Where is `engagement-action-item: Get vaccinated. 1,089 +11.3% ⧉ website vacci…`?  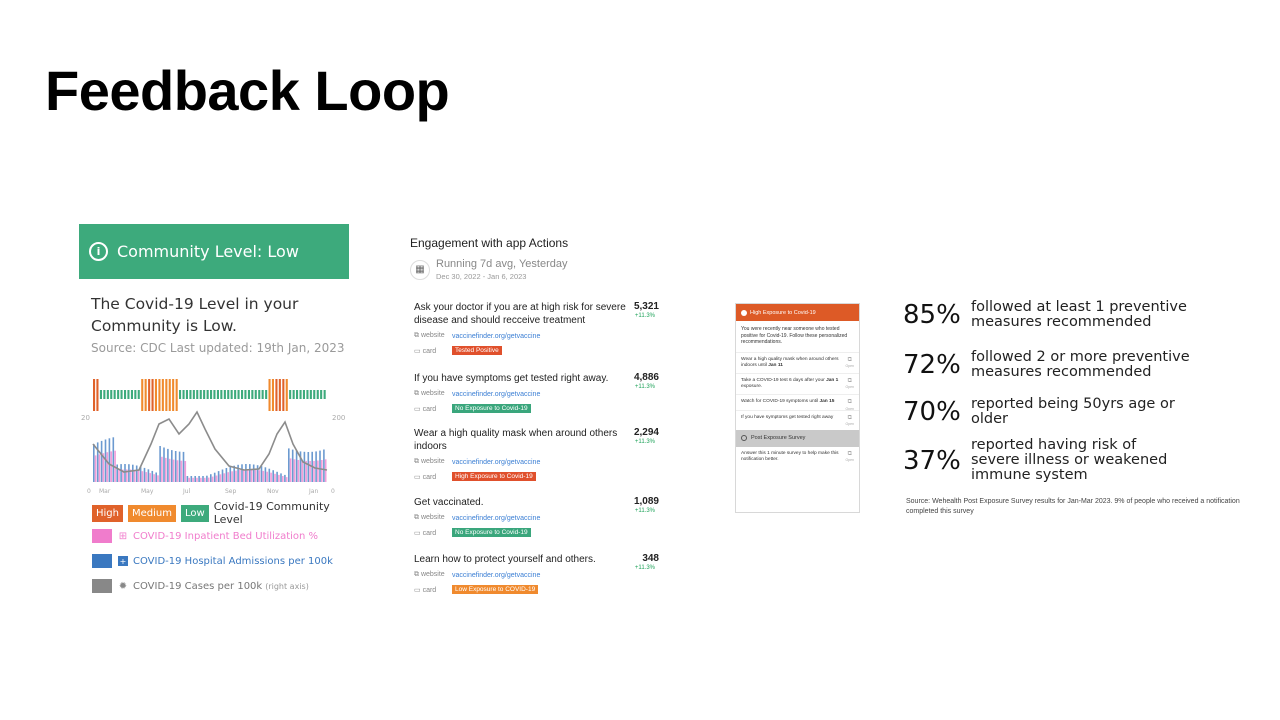 engagement-action-item: Get vaccinated. 1,089 +11.3% ⧉ website vacci… is located at coordinates (536, 516).